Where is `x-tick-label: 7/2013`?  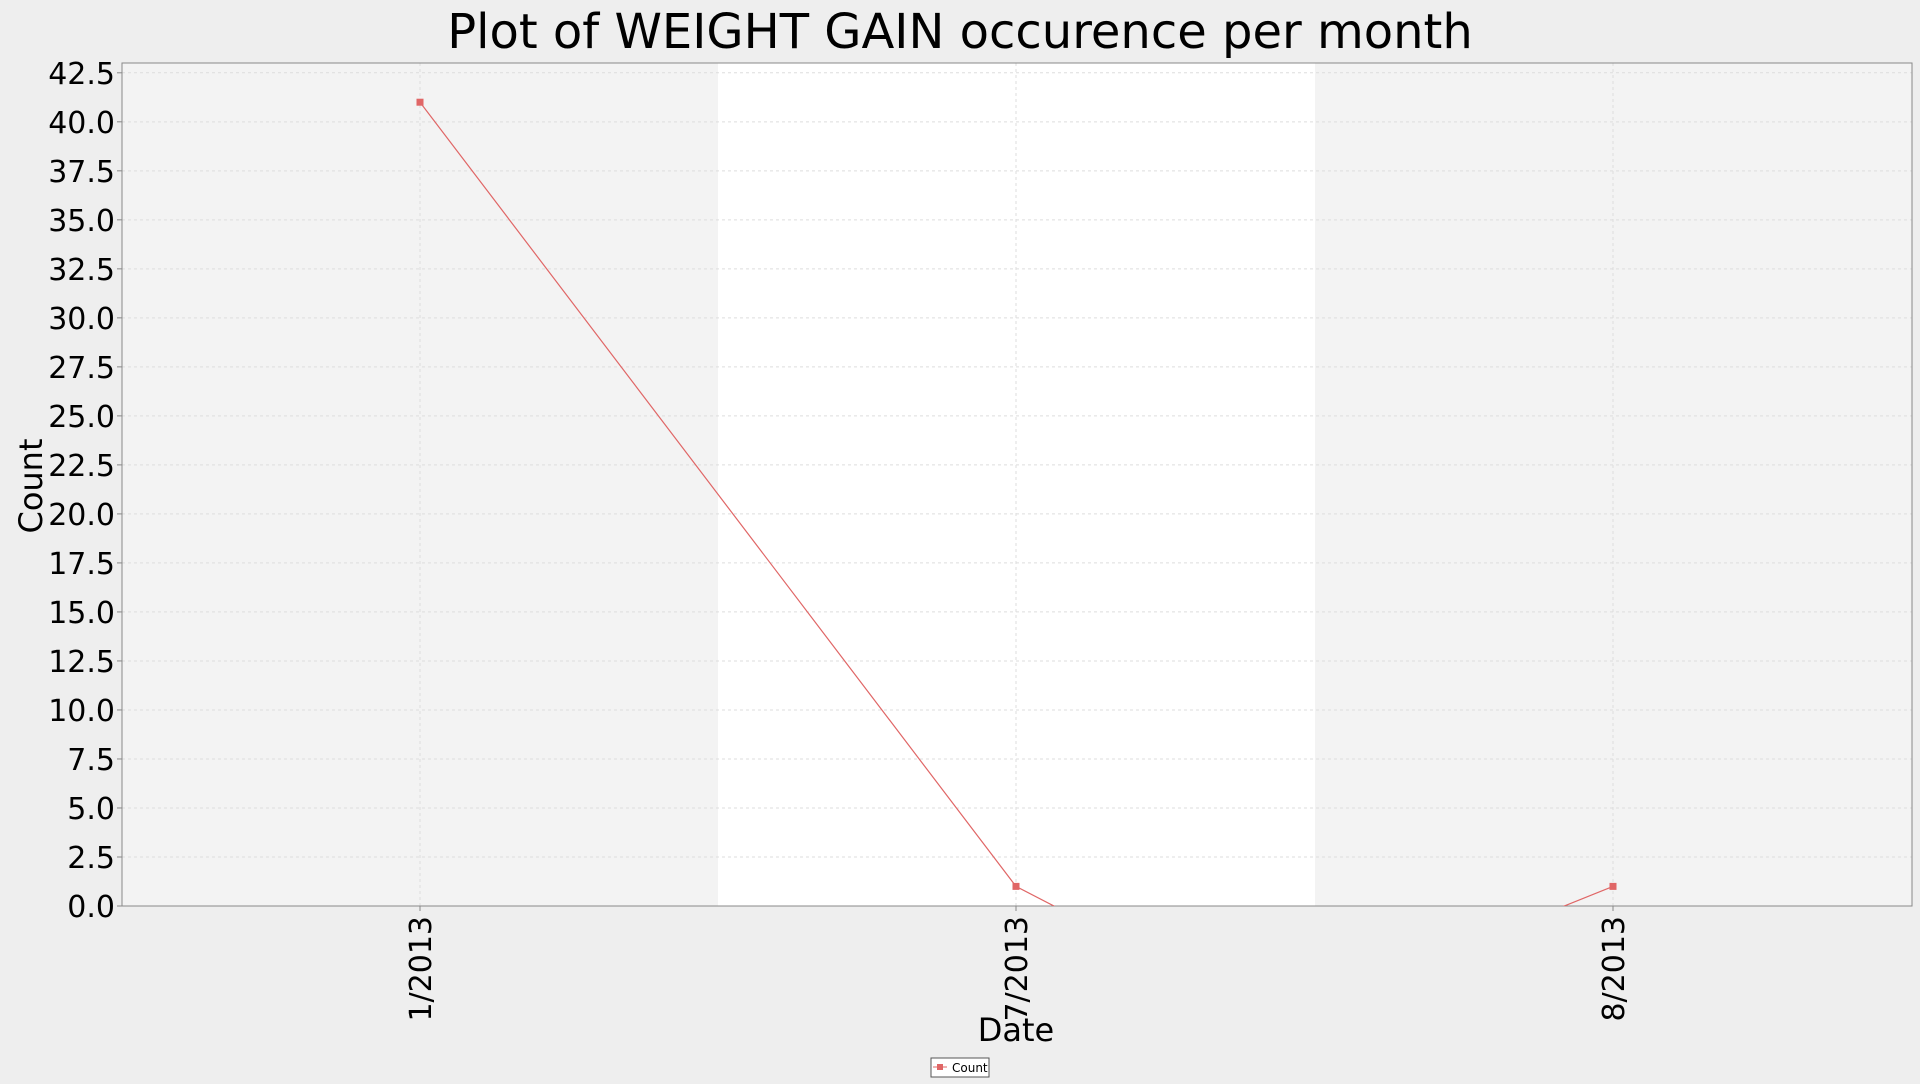
x-tick-label: 7/2013 is located at coordinates (1017, 969).